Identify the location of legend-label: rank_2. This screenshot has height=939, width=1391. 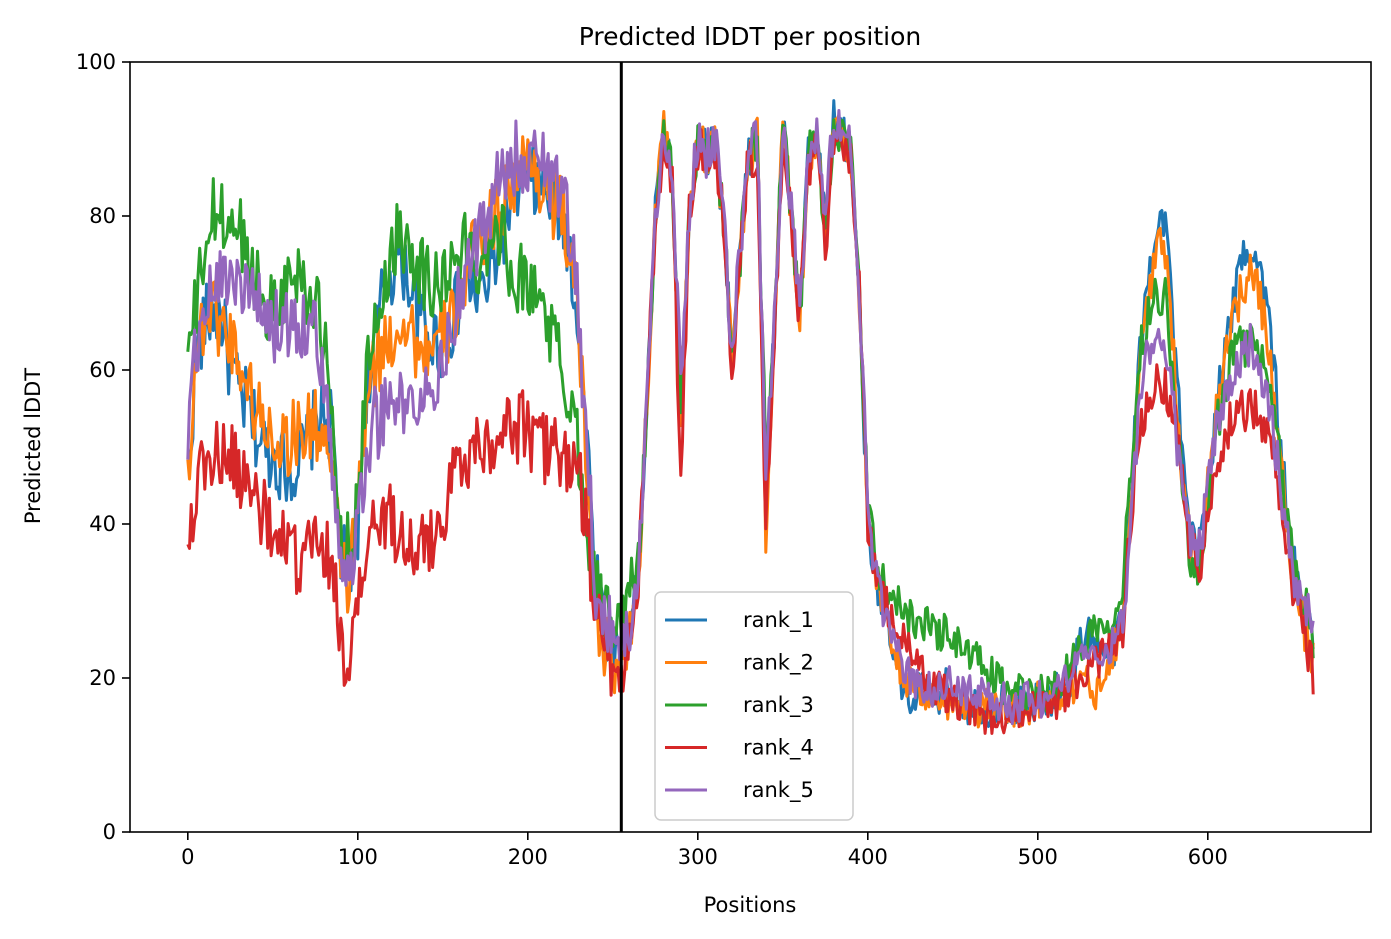
(778, 663).